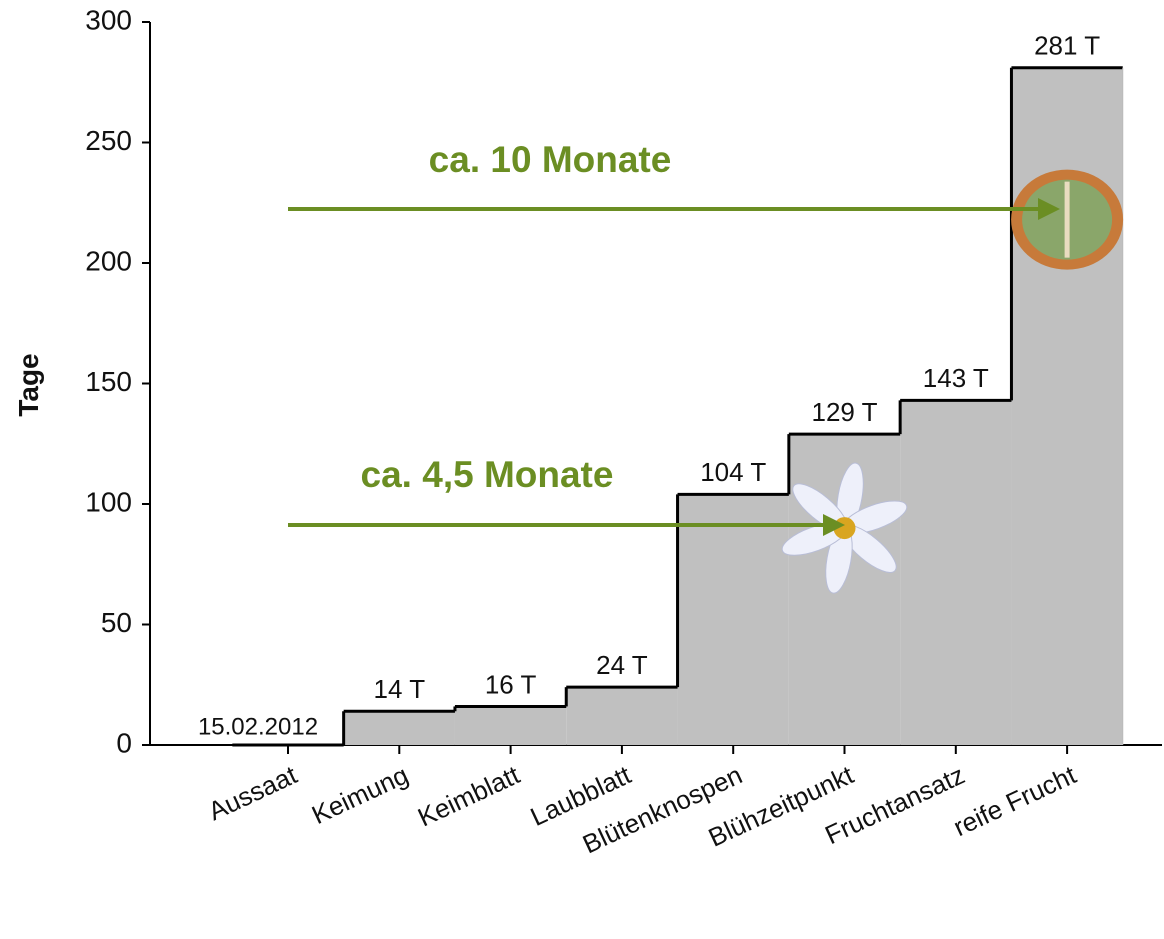 This screenshot has width=1164, height=939. What do you see at coordinates (116, 622) in the screenshot?
I see `y-tick-label: 50` at bounding box center [116, 622].